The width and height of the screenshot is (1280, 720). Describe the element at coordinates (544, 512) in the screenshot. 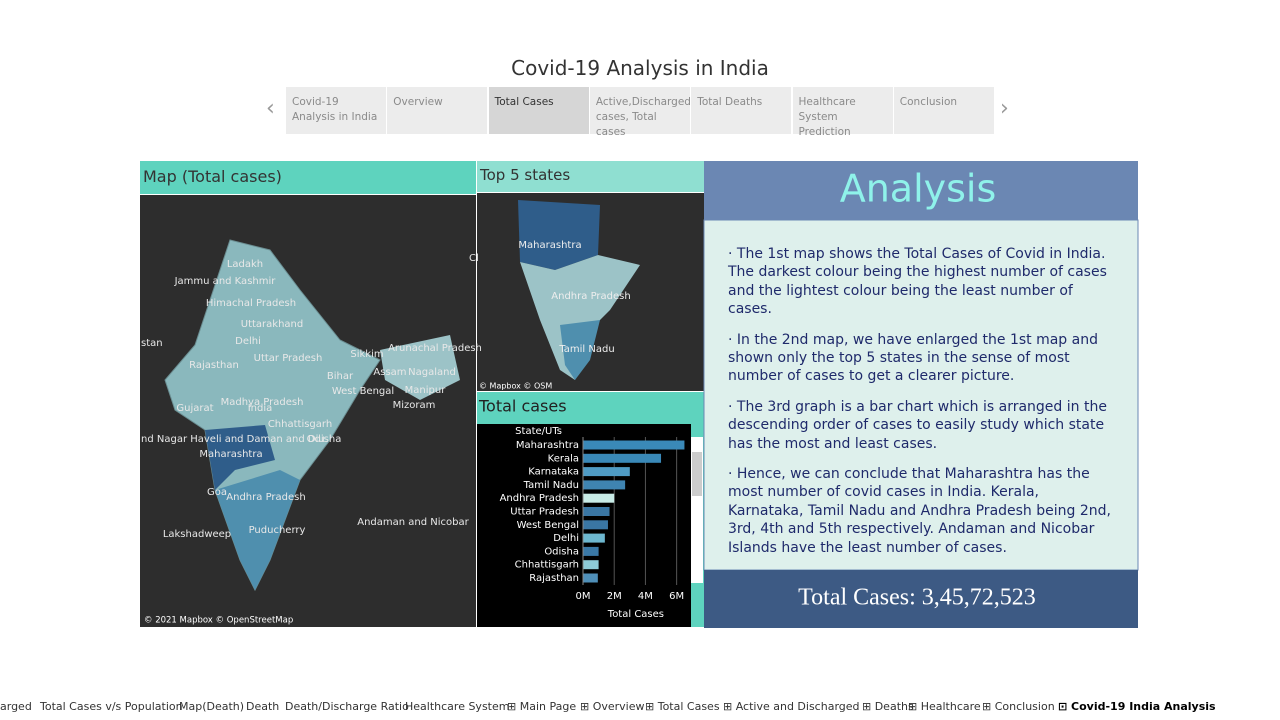

I see `y-tick-label: Uttar Pradesh` at that location.